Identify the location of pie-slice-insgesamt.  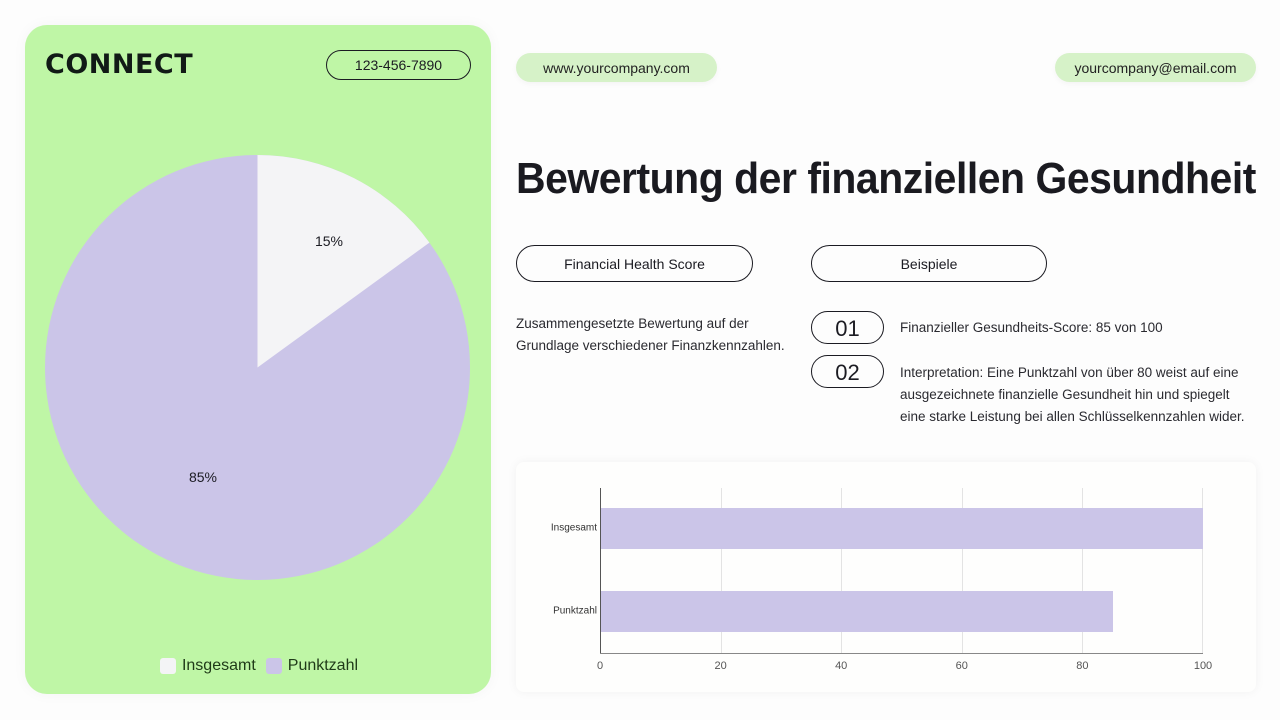
(343, 261).